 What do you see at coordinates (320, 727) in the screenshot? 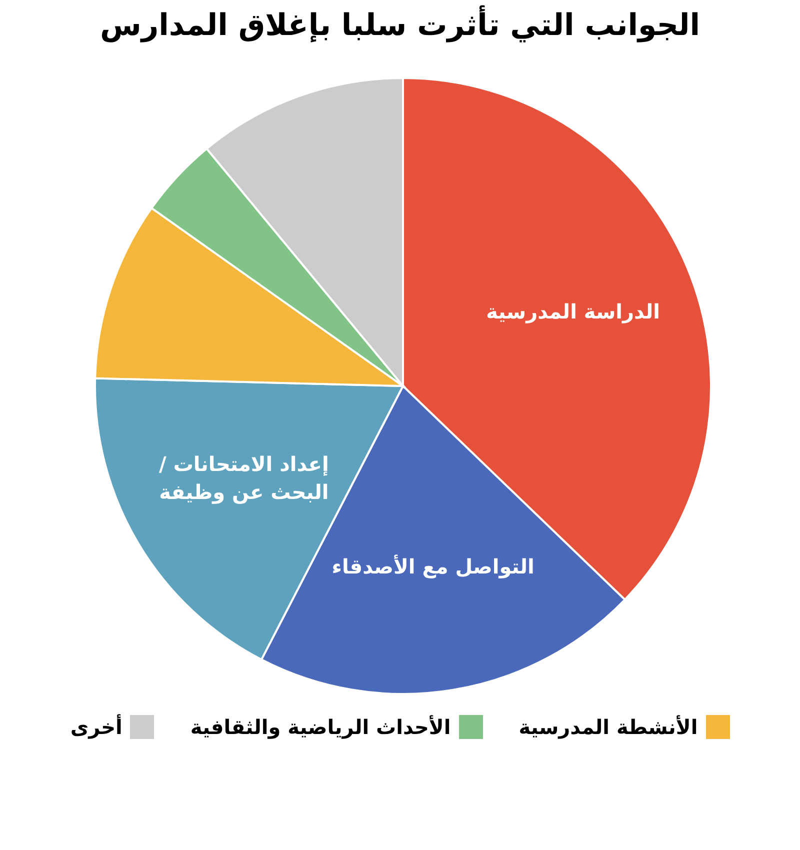
I see `legend-label: الأحداث الرياضية والثقافية` at bounding box center [320, 727].